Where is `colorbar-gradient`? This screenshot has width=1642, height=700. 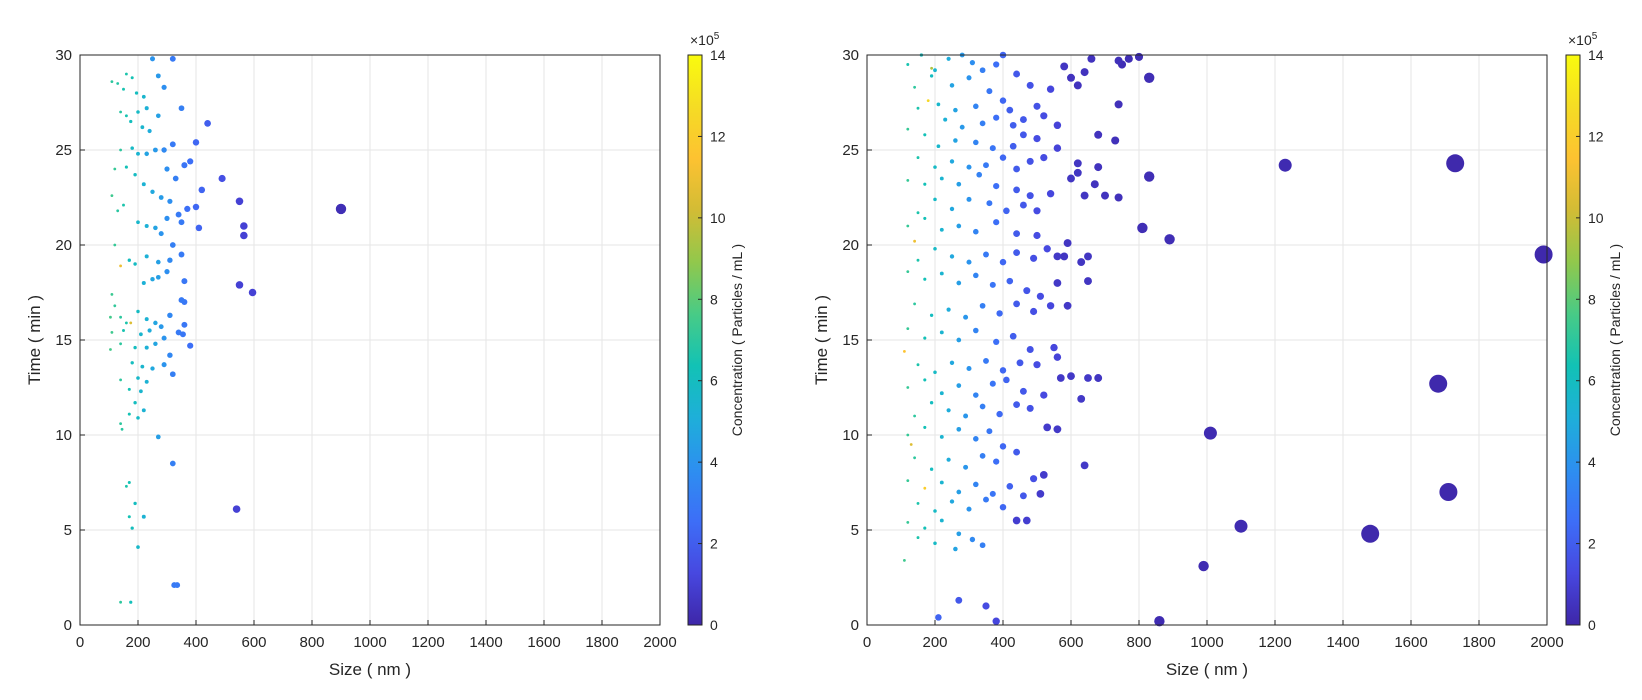
colorbar-gradient is located at coordinates (1573, 340).